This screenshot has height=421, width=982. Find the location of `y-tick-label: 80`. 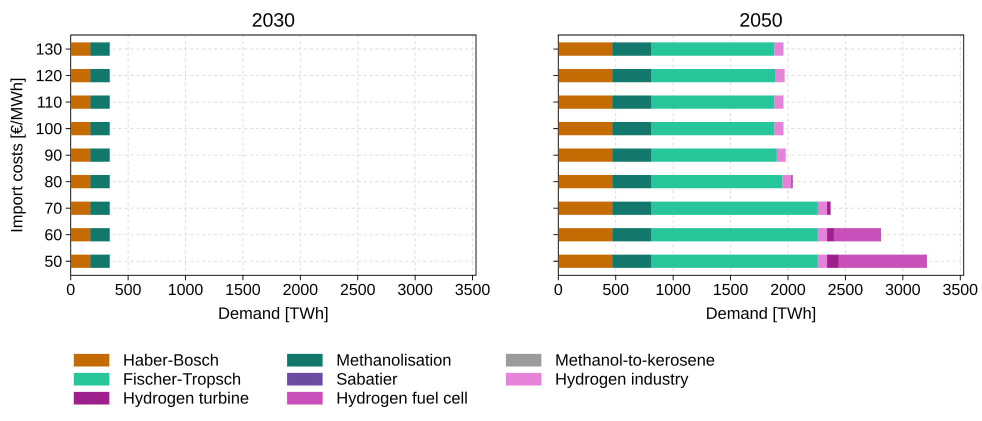

y-tick-label: 80 is located at coordinates (53, 182).